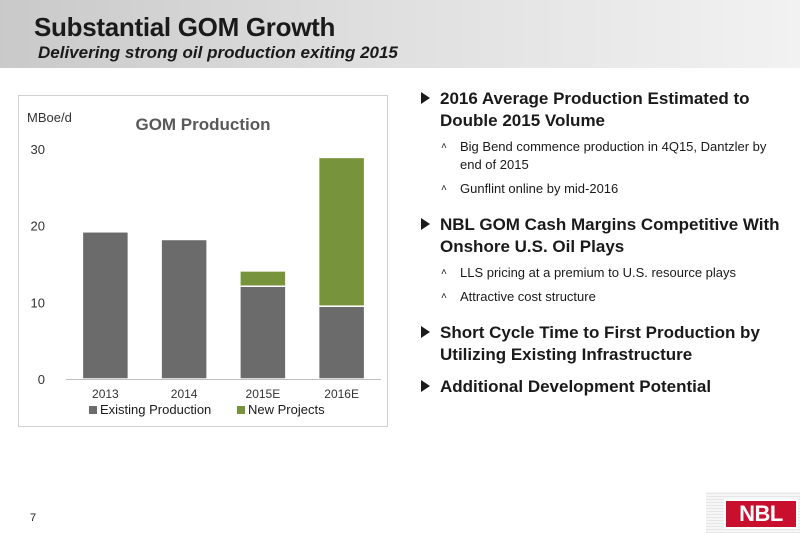 The image size is (800, 533). Describe the element at coordinates (528, 296) in the screenshot. I see `sub-bullet-text: Attractive cost structure` at that location.